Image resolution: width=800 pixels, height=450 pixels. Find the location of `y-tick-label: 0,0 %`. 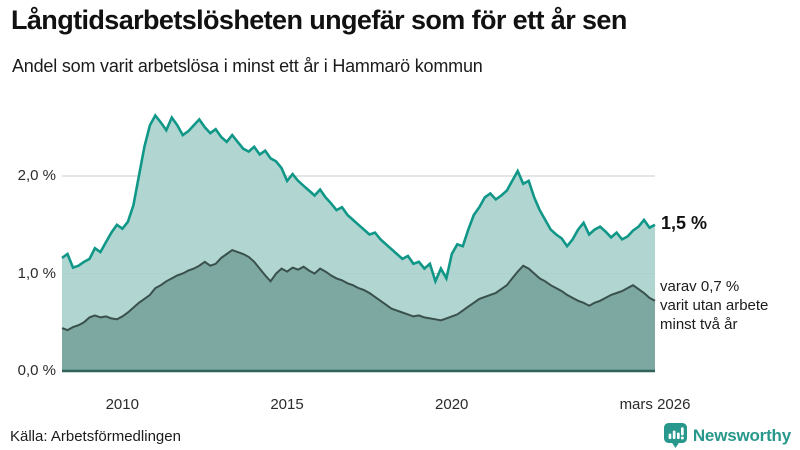

y-tick-label: 0,0 % is located at coordinates (36, 370).